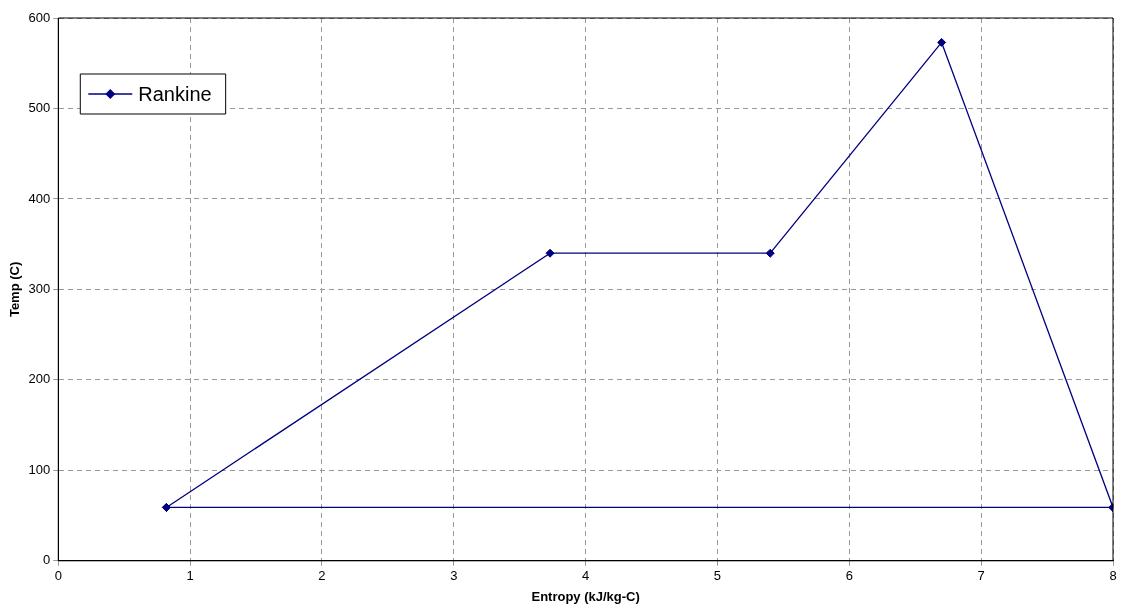  I want to click on x-axis-title: Entropy (kJ/kg-C), so click(585, 596).